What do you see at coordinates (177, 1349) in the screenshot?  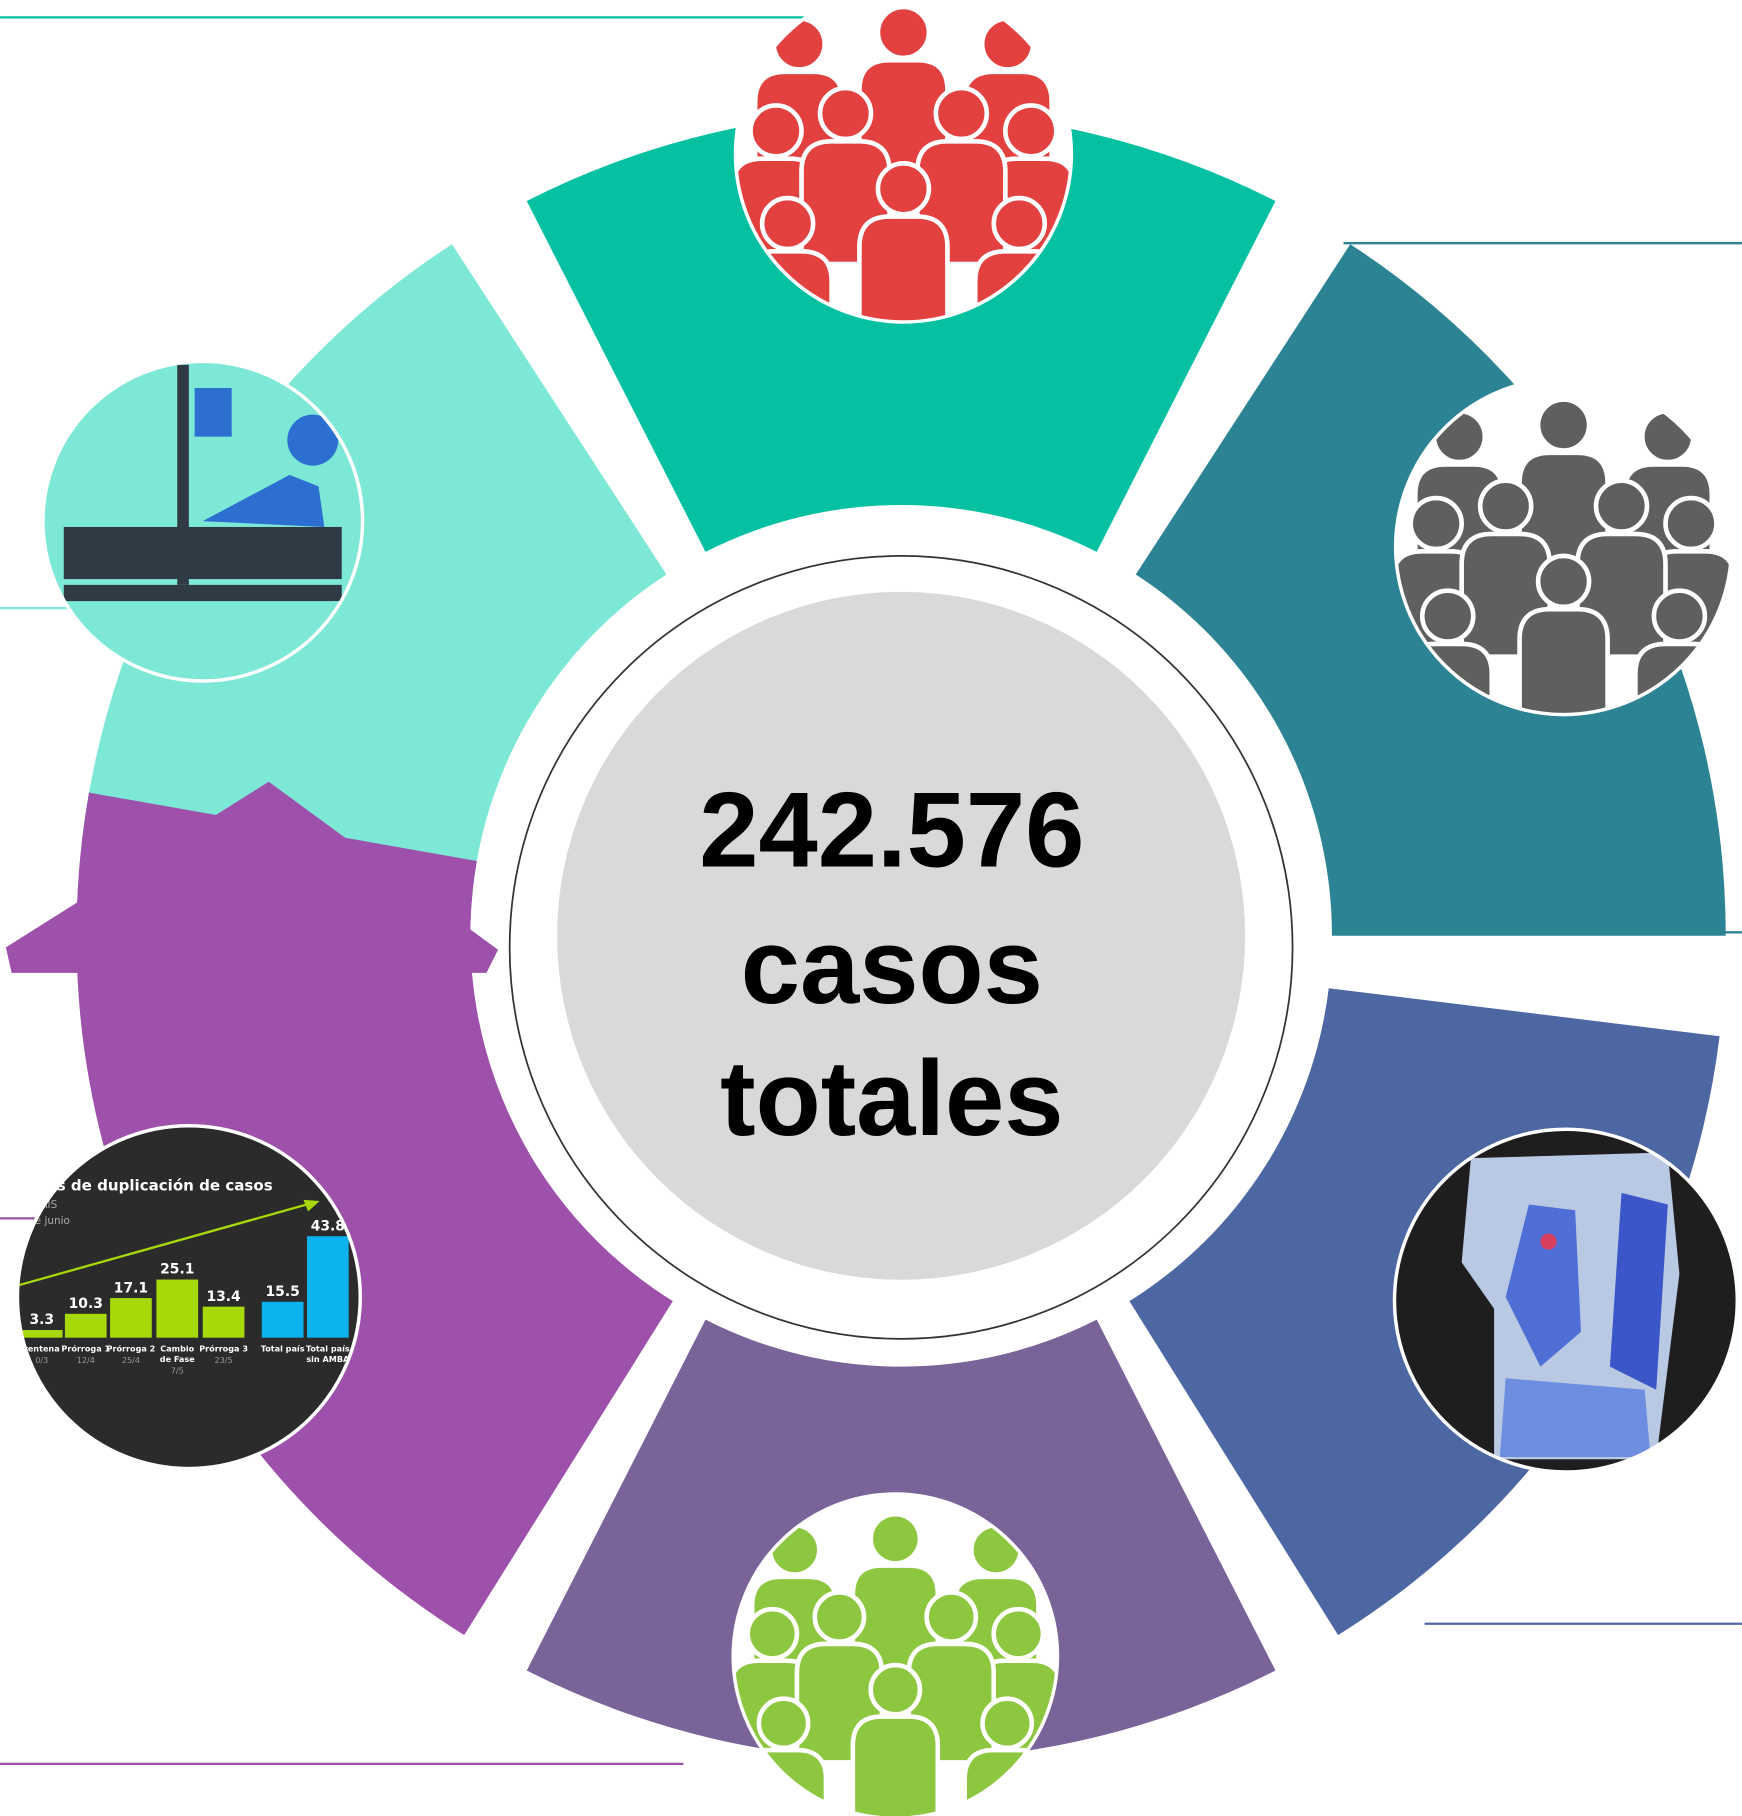 I see `inset-label: Cambio` at bounding box center [177, 1349].